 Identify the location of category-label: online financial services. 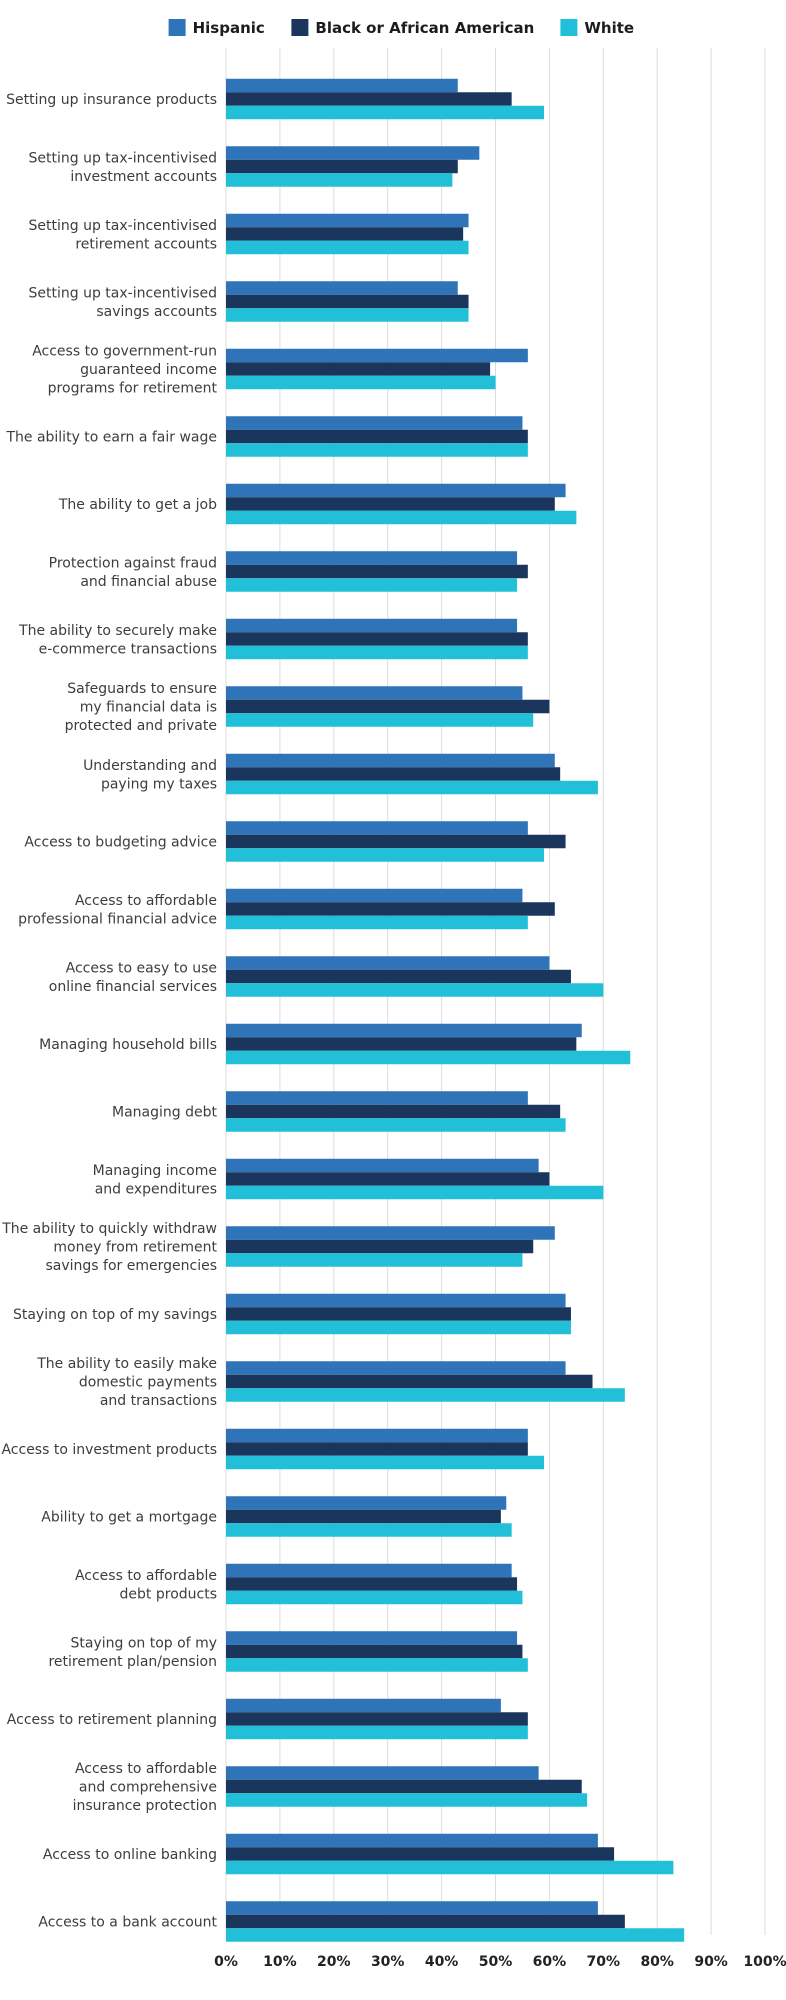
(133, 987).